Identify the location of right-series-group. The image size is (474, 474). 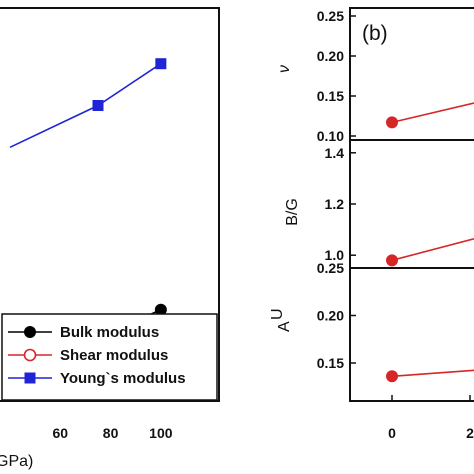
(430, 242).